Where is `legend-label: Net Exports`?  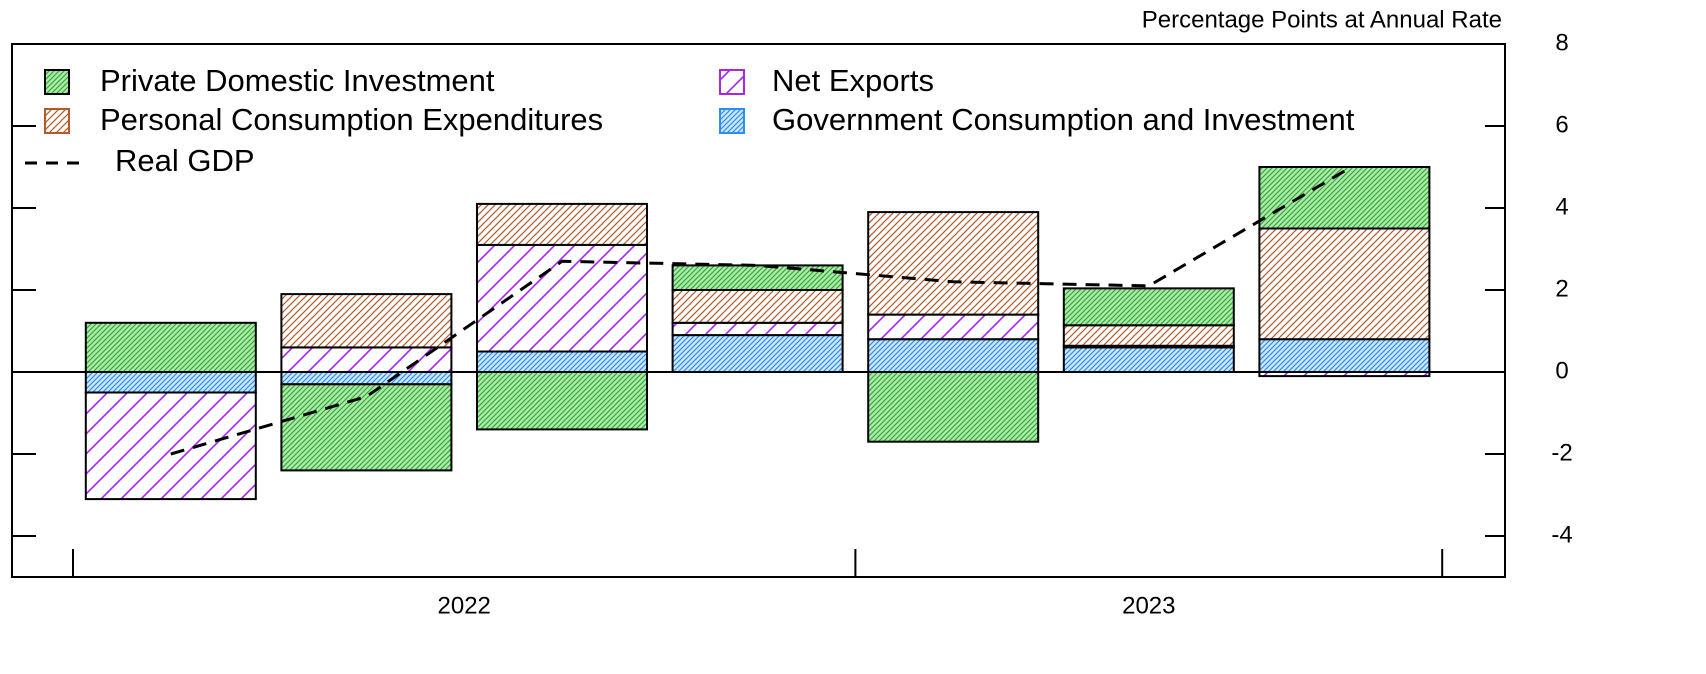 legend-label: Net Exports is located at coordinates (853, 80).